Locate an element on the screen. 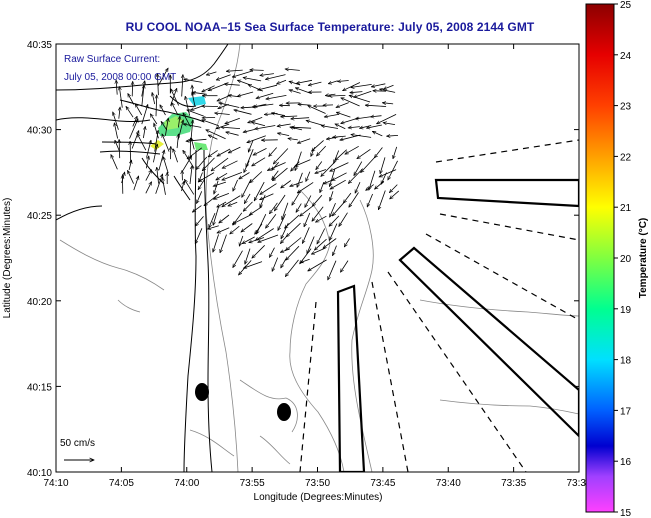  colorbar-tick-label: 20 is located at coordinates (626, 259).